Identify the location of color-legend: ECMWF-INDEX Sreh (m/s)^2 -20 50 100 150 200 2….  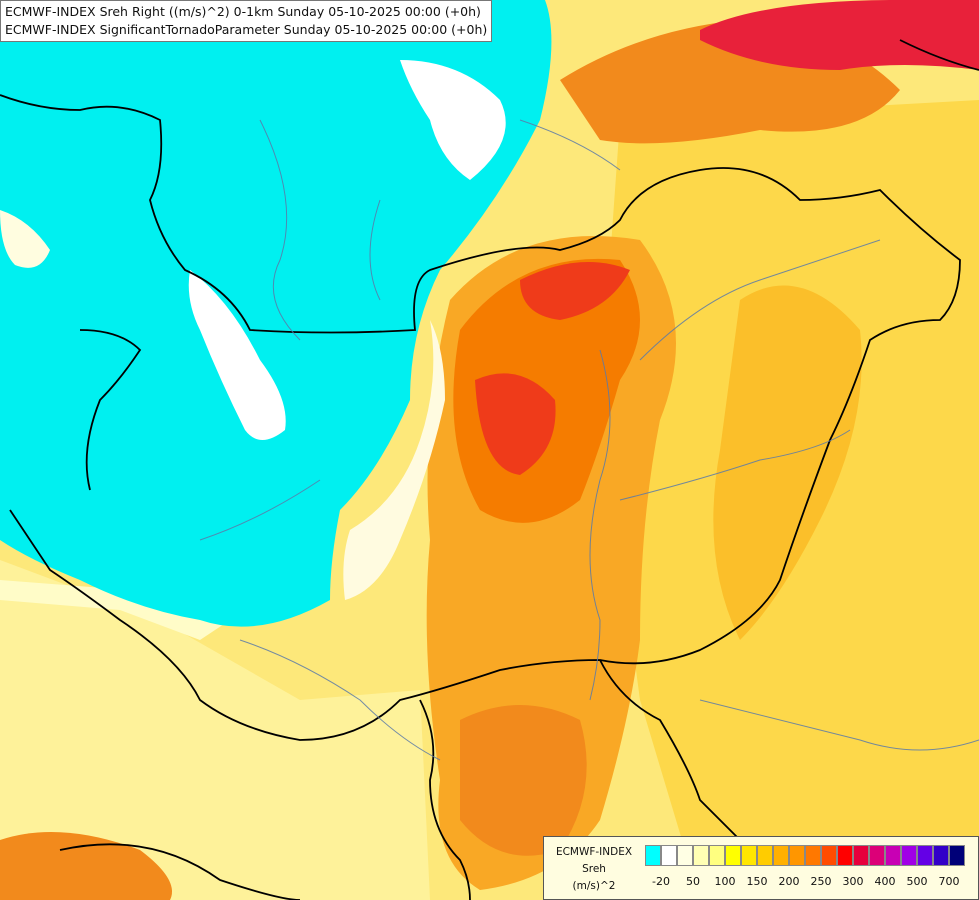
(761, 868).